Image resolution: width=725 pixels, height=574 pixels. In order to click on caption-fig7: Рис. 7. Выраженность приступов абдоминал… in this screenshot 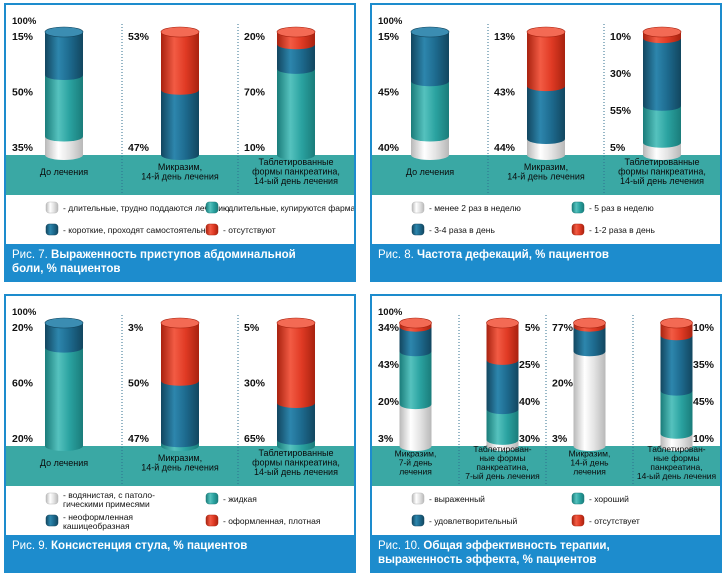, I will do `click(180, 262)`.